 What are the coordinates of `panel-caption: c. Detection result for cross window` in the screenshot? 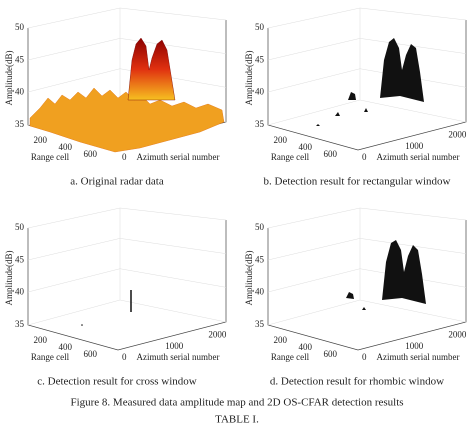 It's located at (117, 382).